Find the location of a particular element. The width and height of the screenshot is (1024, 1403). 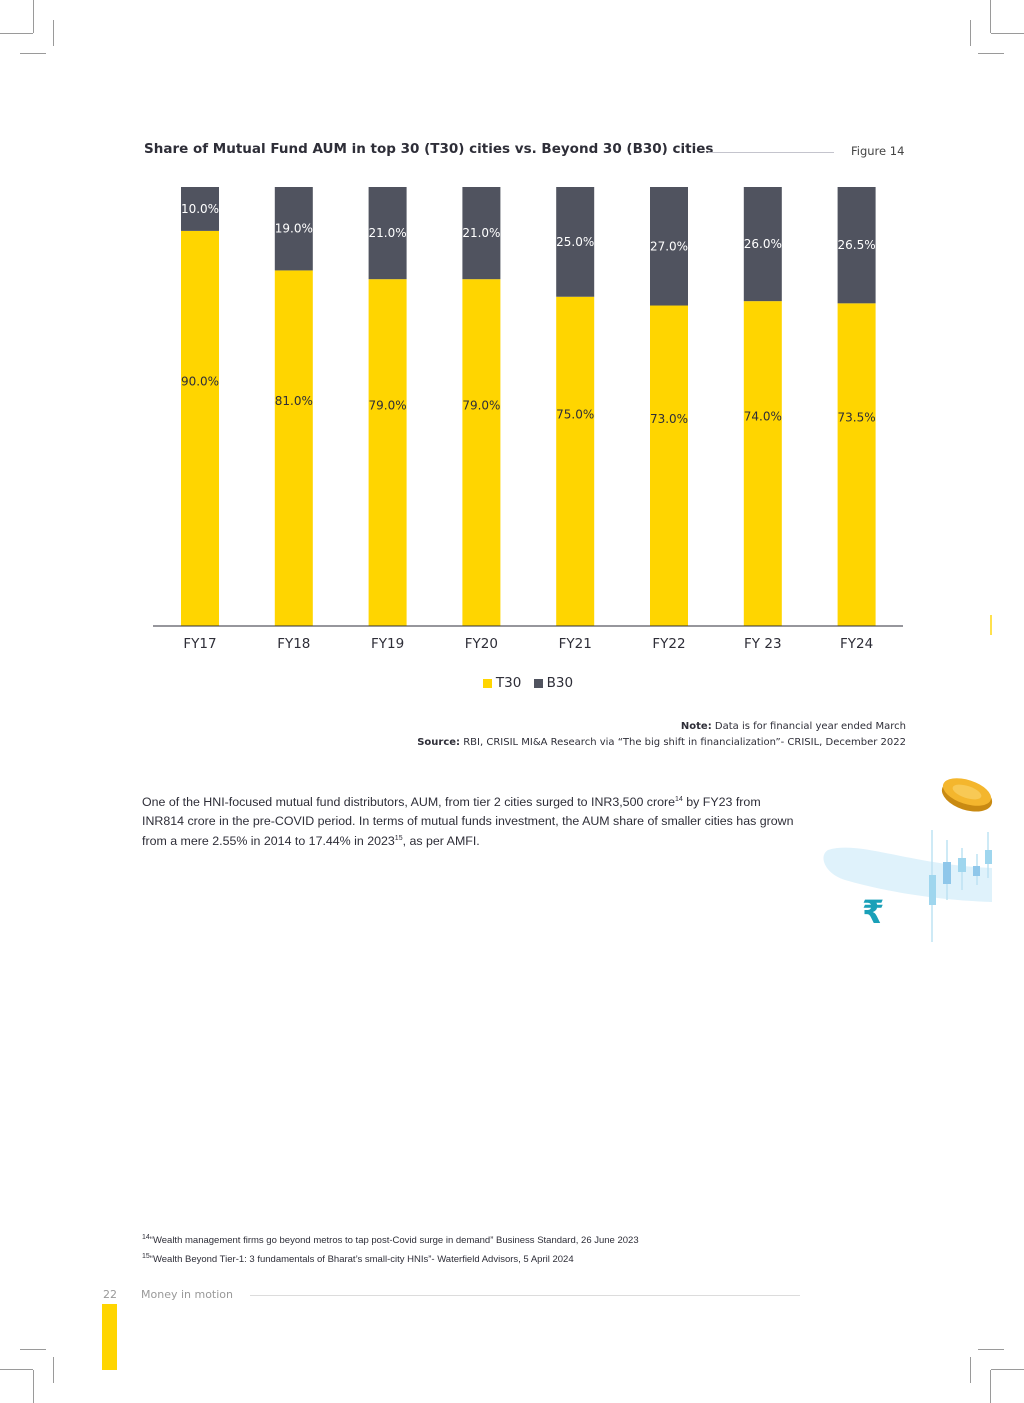

x-tick-label-1: FY18 is located at coordinates (293, 644).